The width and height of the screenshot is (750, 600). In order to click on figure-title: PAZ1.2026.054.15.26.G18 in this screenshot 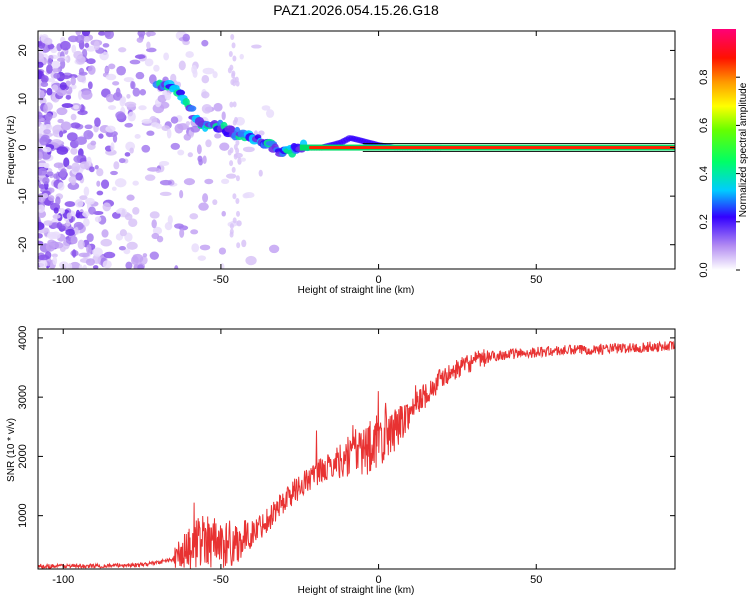, I will do `click(356, 10)`.